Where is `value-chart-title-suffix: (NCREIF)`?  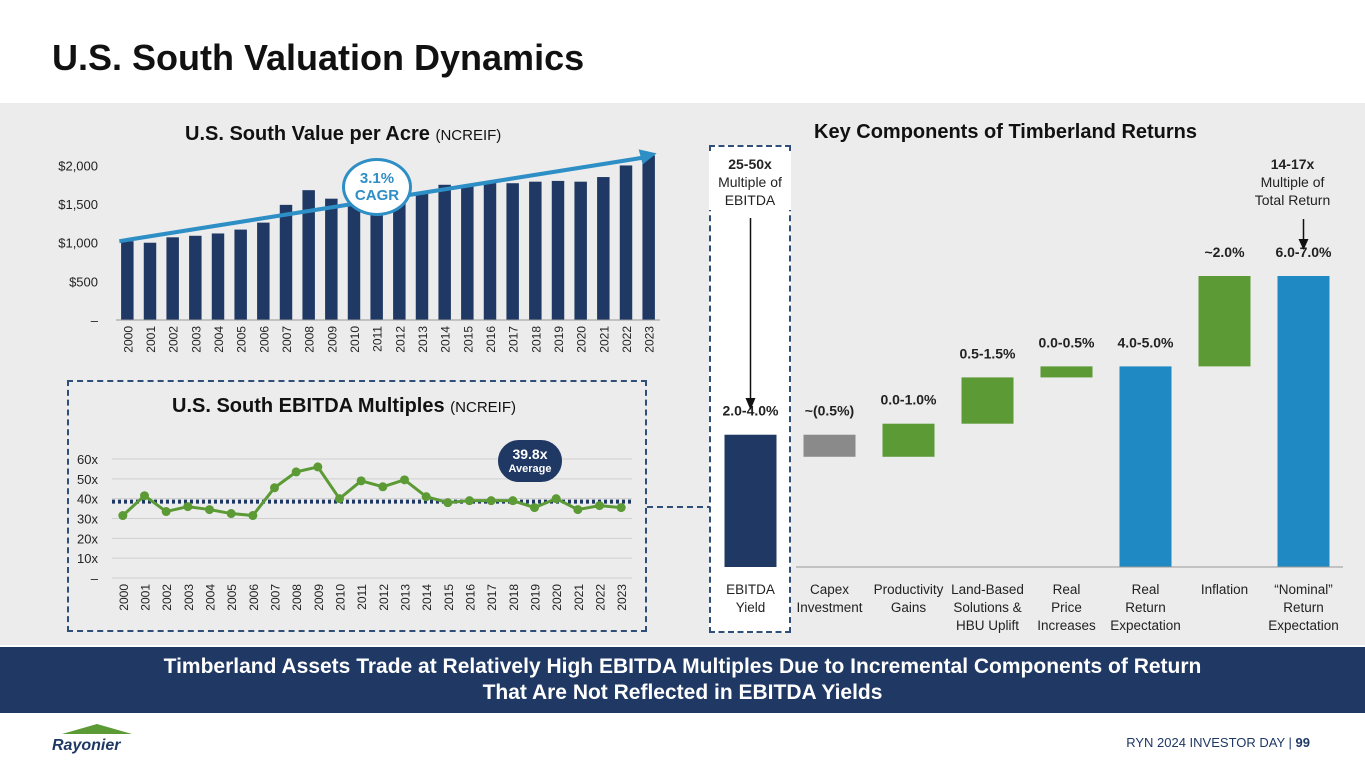 value-chart-title-suffix: (NCREIF) is located at coordinates (468, 135).